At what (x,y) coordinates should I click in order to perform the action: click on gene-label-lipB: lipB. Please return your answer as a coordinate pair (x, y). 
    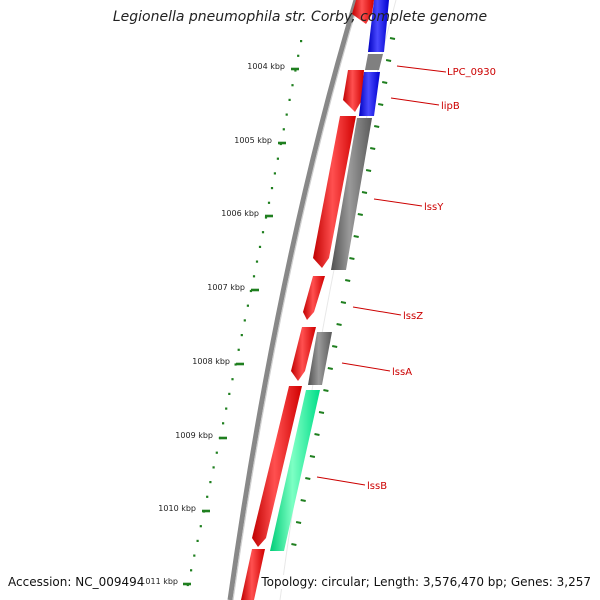
    Looking at the image, I should click on (450, 106).